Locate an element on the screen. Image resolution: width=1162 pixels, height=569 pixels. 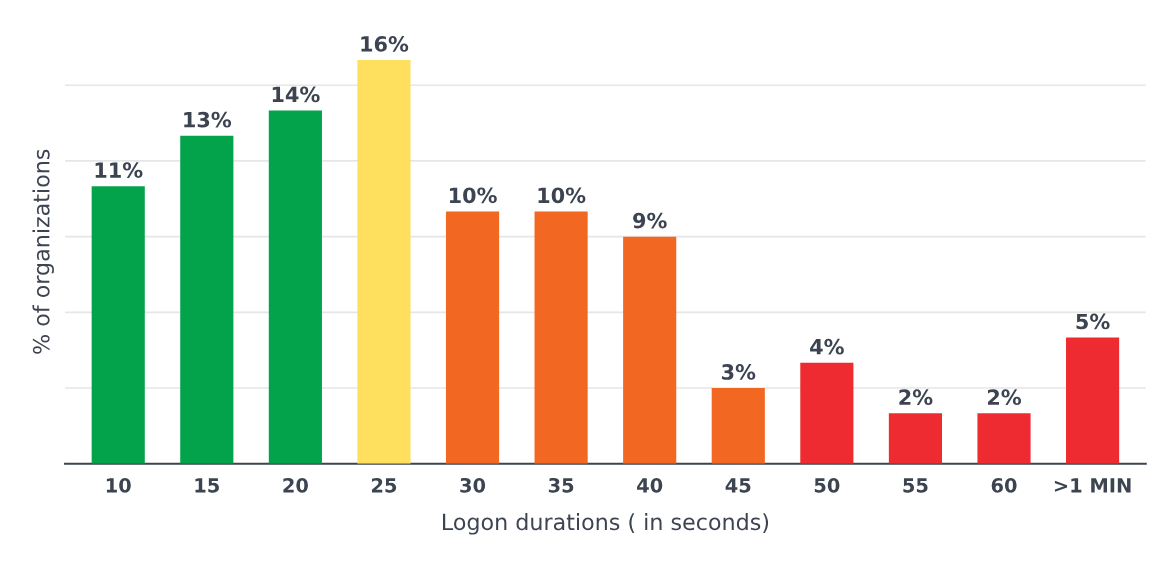
y-axis-title: % of organizations is located at coordinates (43, 251).